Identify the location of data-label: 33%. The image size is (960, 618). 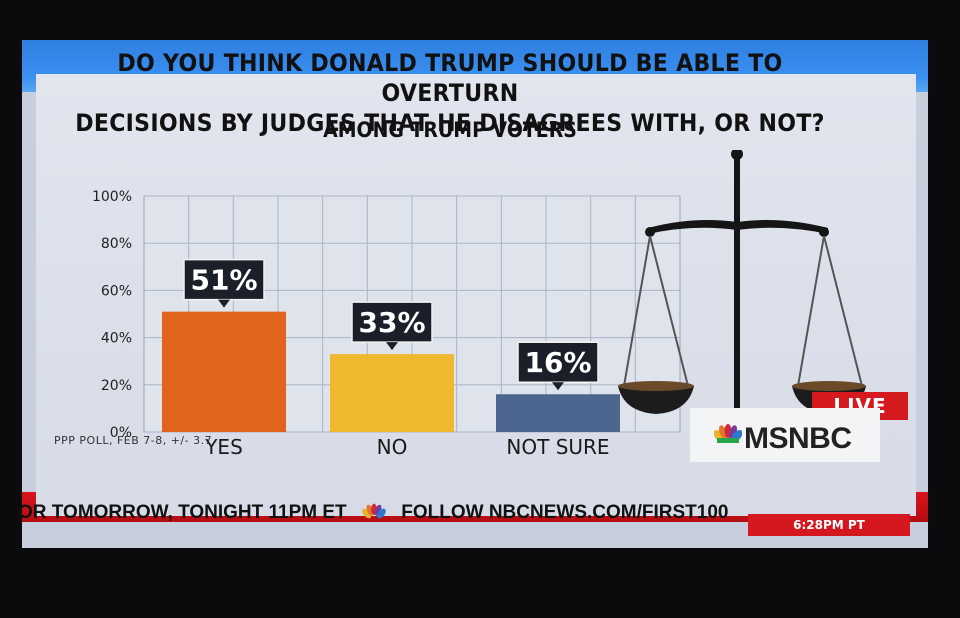
(391, 322).